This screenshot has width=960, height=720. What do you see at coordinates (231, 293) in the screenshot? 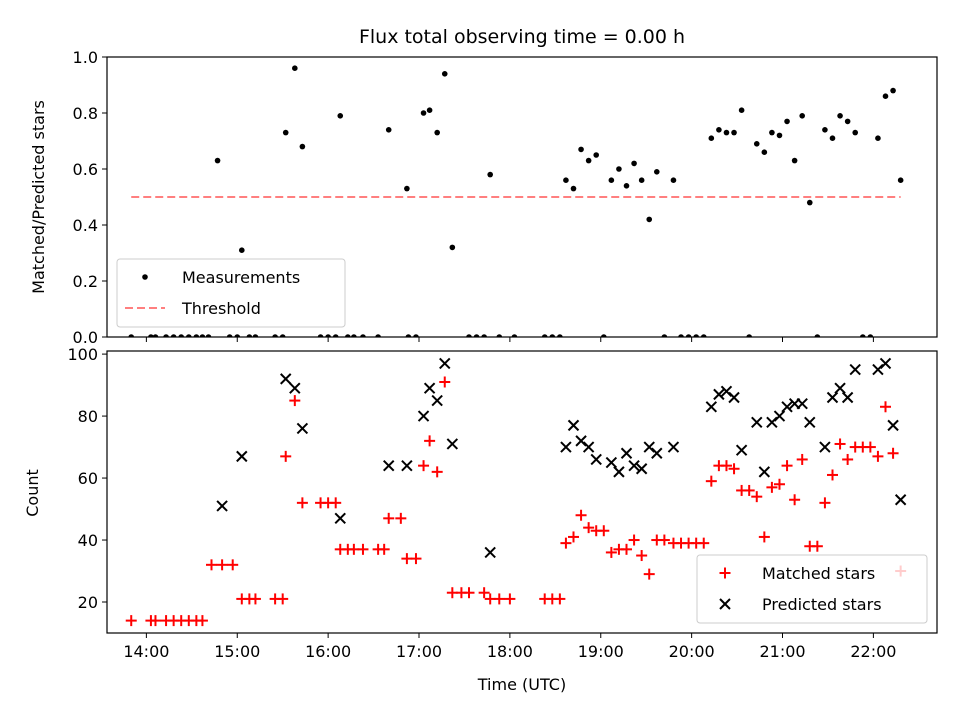
I see `legend-box` at bounding box center [231, 293].